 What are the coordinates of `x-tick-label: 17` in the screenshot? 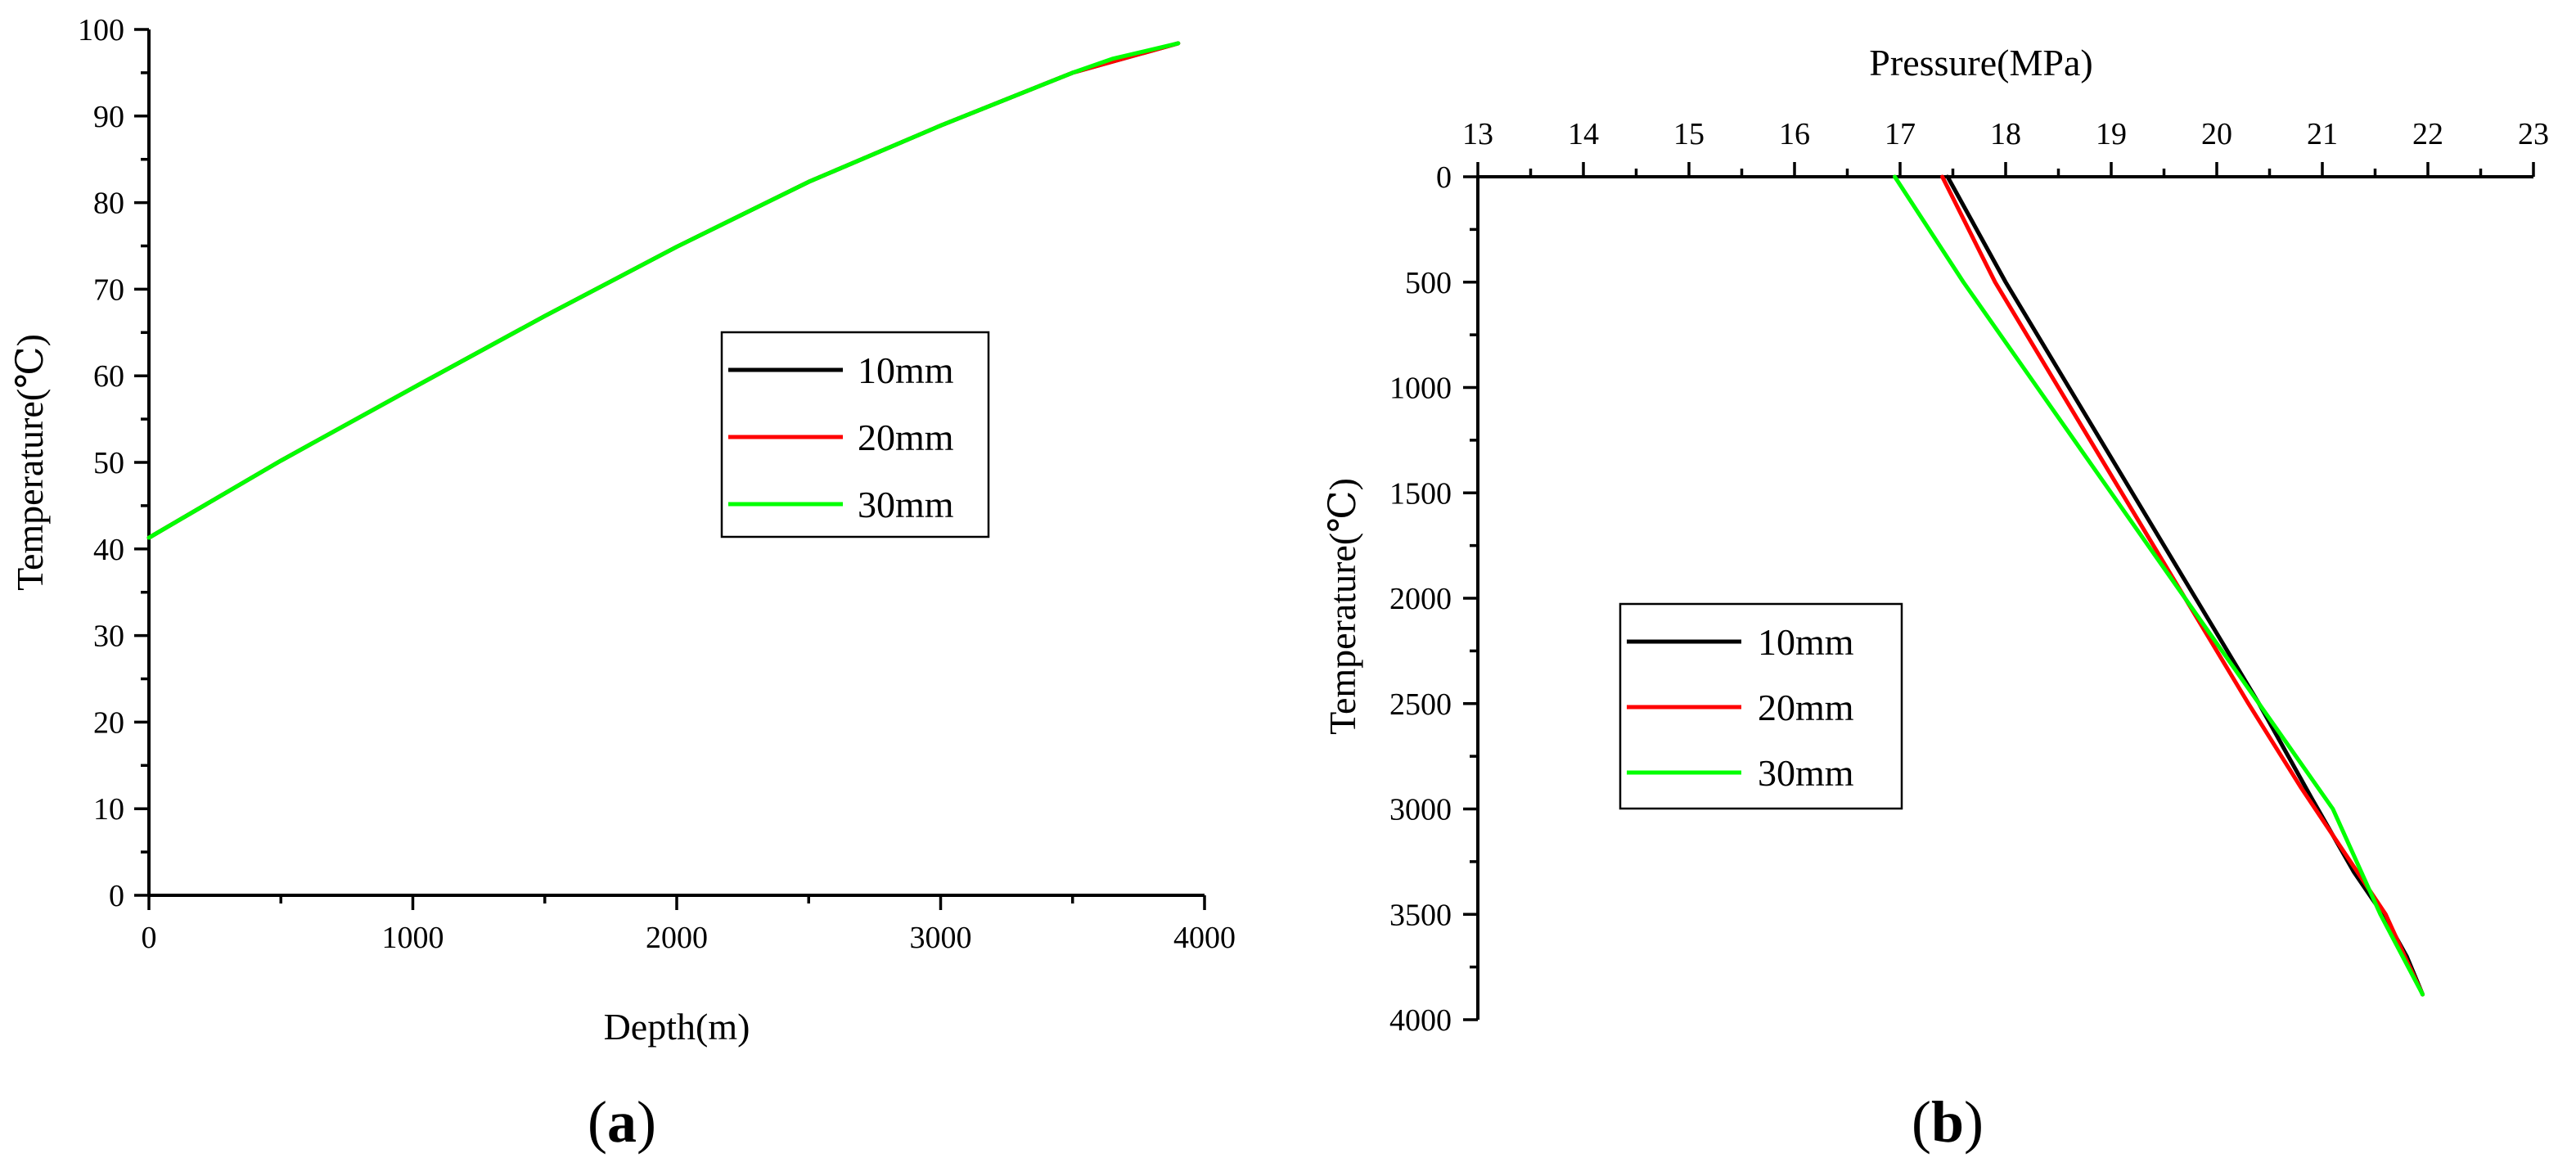 It's located at (1900, 134).